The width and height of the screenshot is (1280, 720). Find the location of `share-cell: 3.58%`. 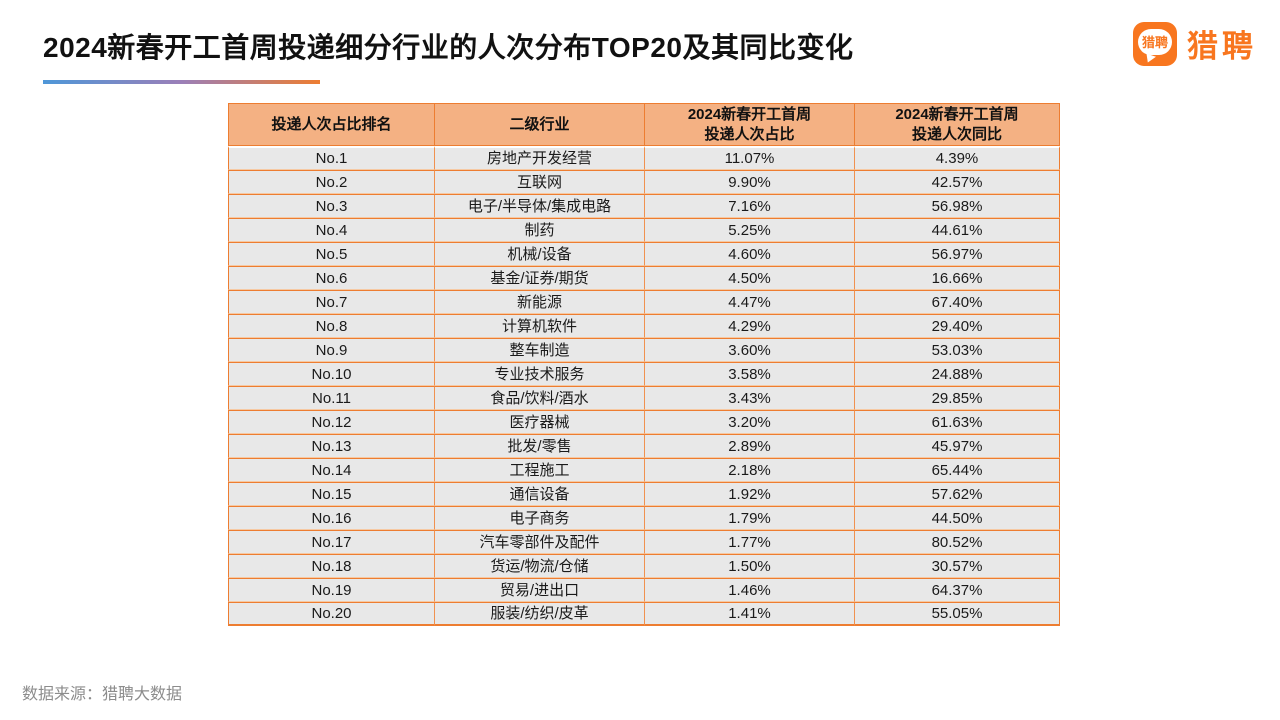

share-cell: 3.58% is located at coordinates (750, 374).